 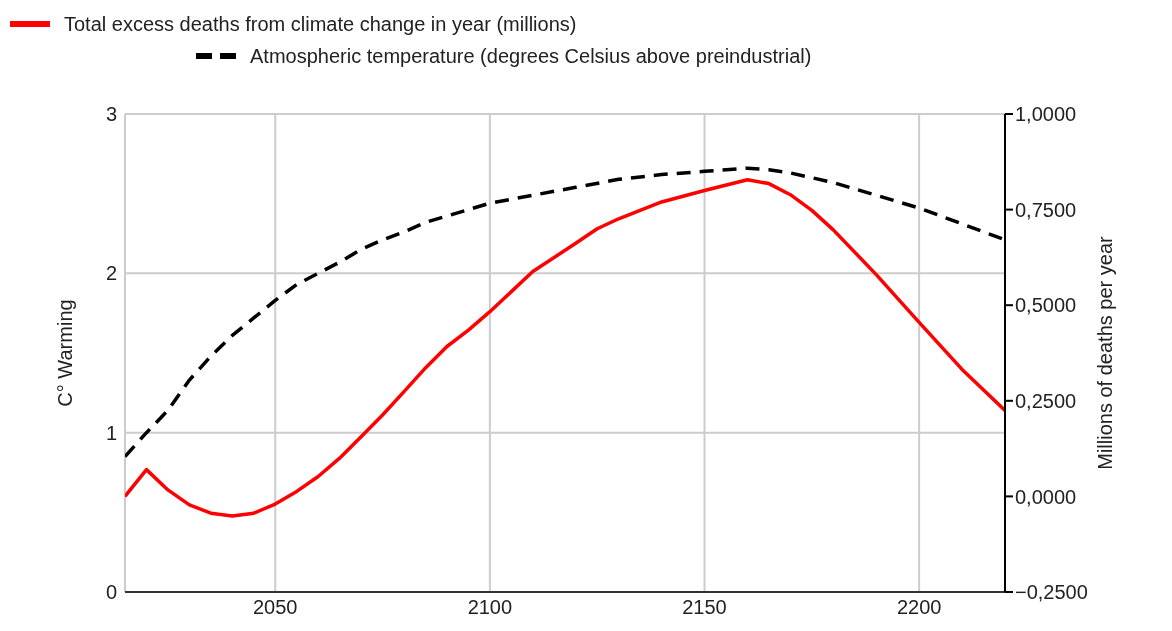 I want to click on y2-tick-label: 0,5000, so click(x=1046, y=305).